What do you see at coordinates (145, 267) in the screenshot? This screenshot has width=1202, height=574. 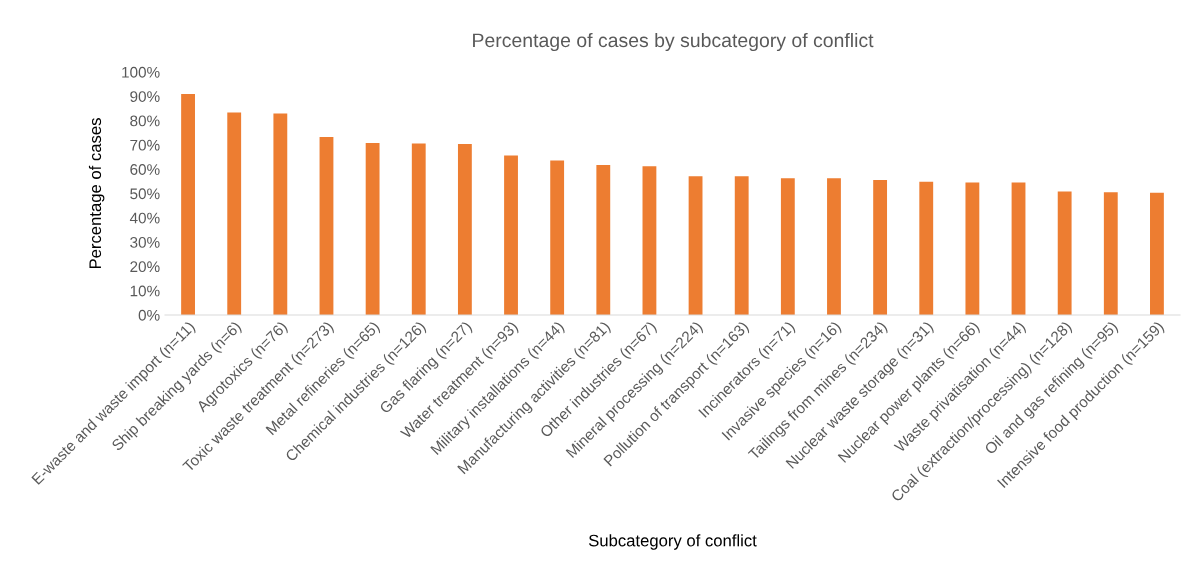 I see `y-tick-label: 20%` at bounding box center [145, 267].